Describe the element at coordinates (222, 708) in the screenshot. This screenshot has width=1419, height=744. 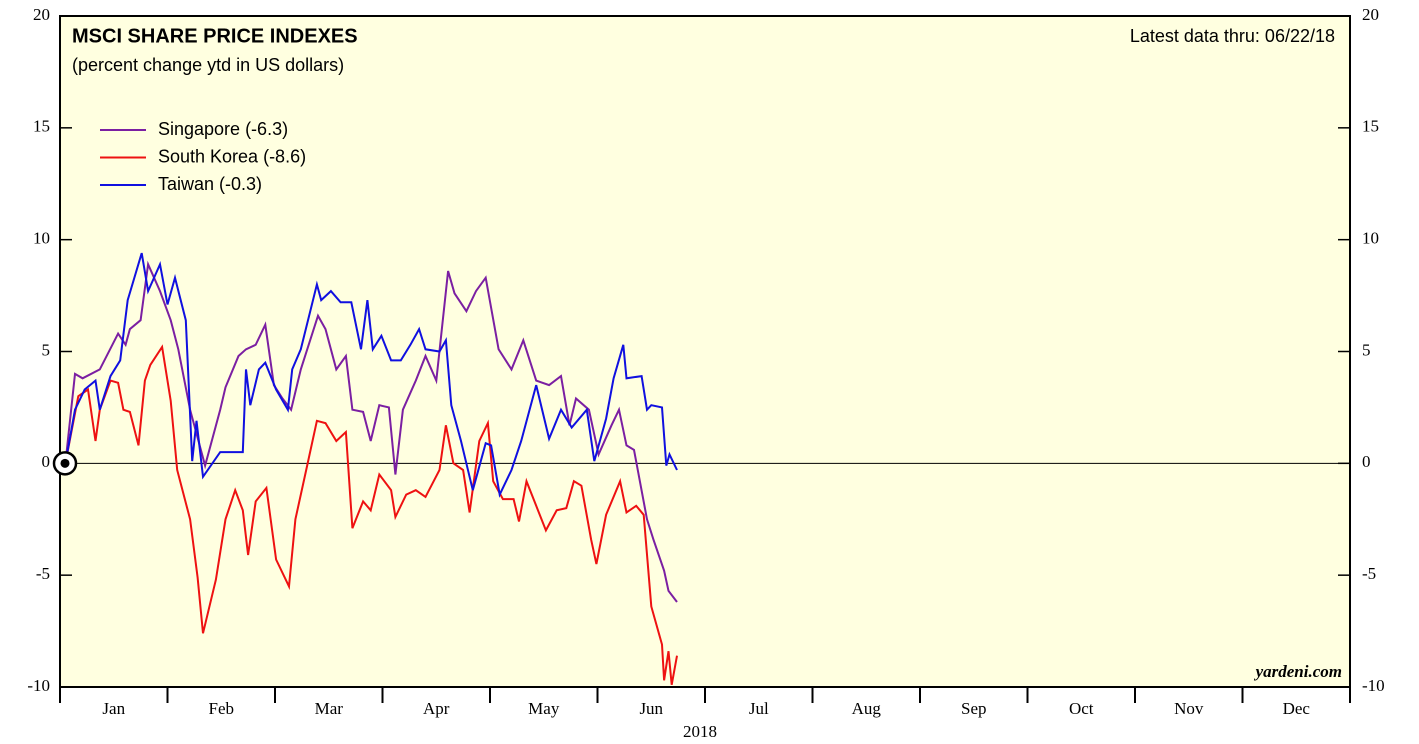
I see `x-tick-label: Feb` at that location.